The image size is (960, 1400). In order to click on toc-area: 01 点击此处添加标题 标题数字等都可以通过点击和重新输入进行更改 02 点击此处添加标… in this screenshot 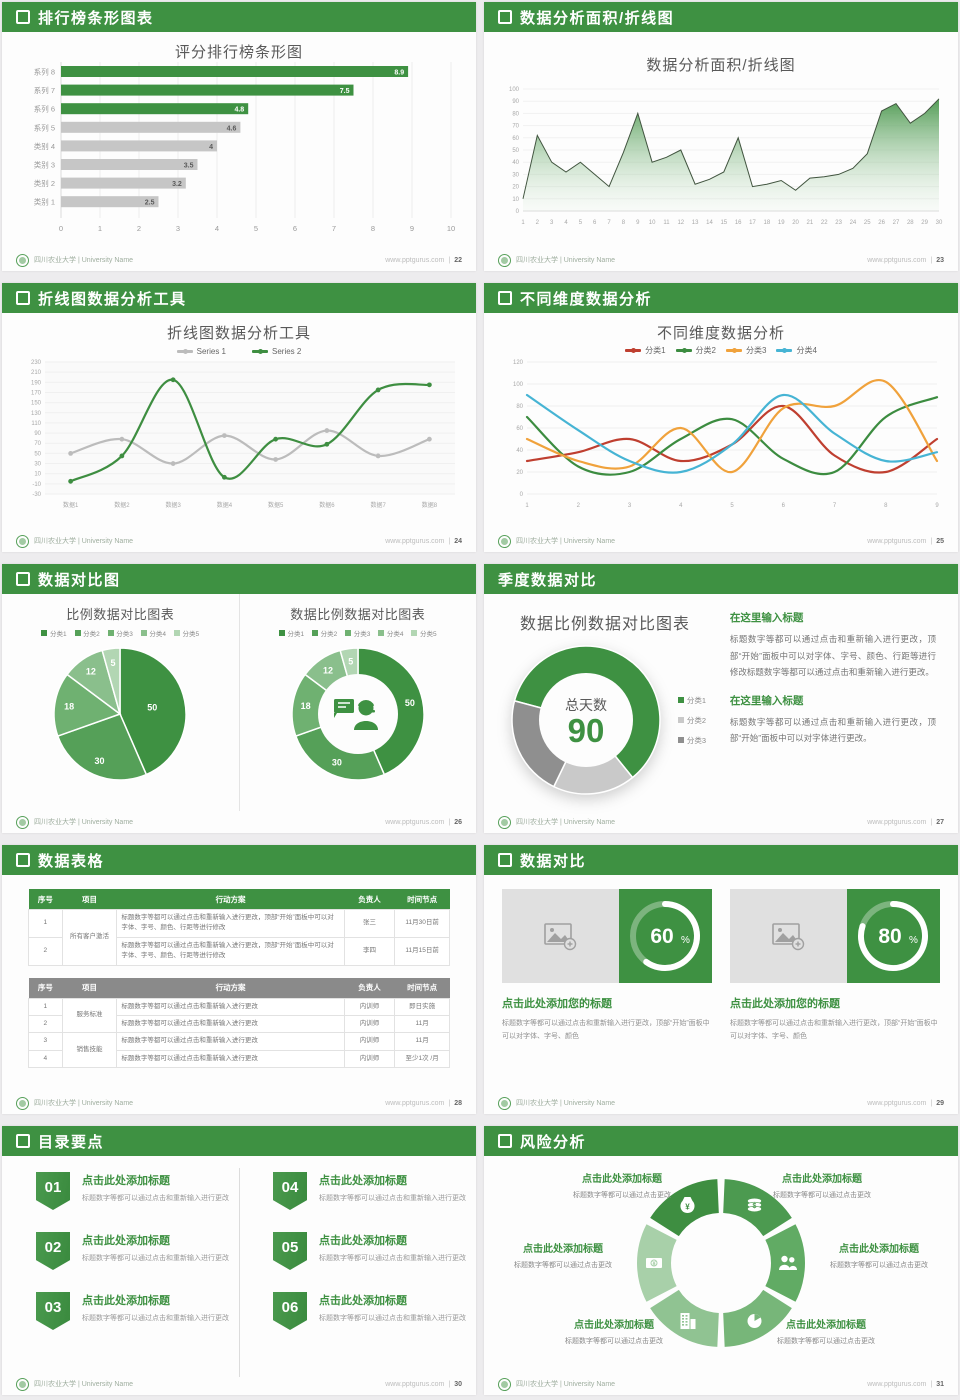, I will do `click(239, 1272)`.